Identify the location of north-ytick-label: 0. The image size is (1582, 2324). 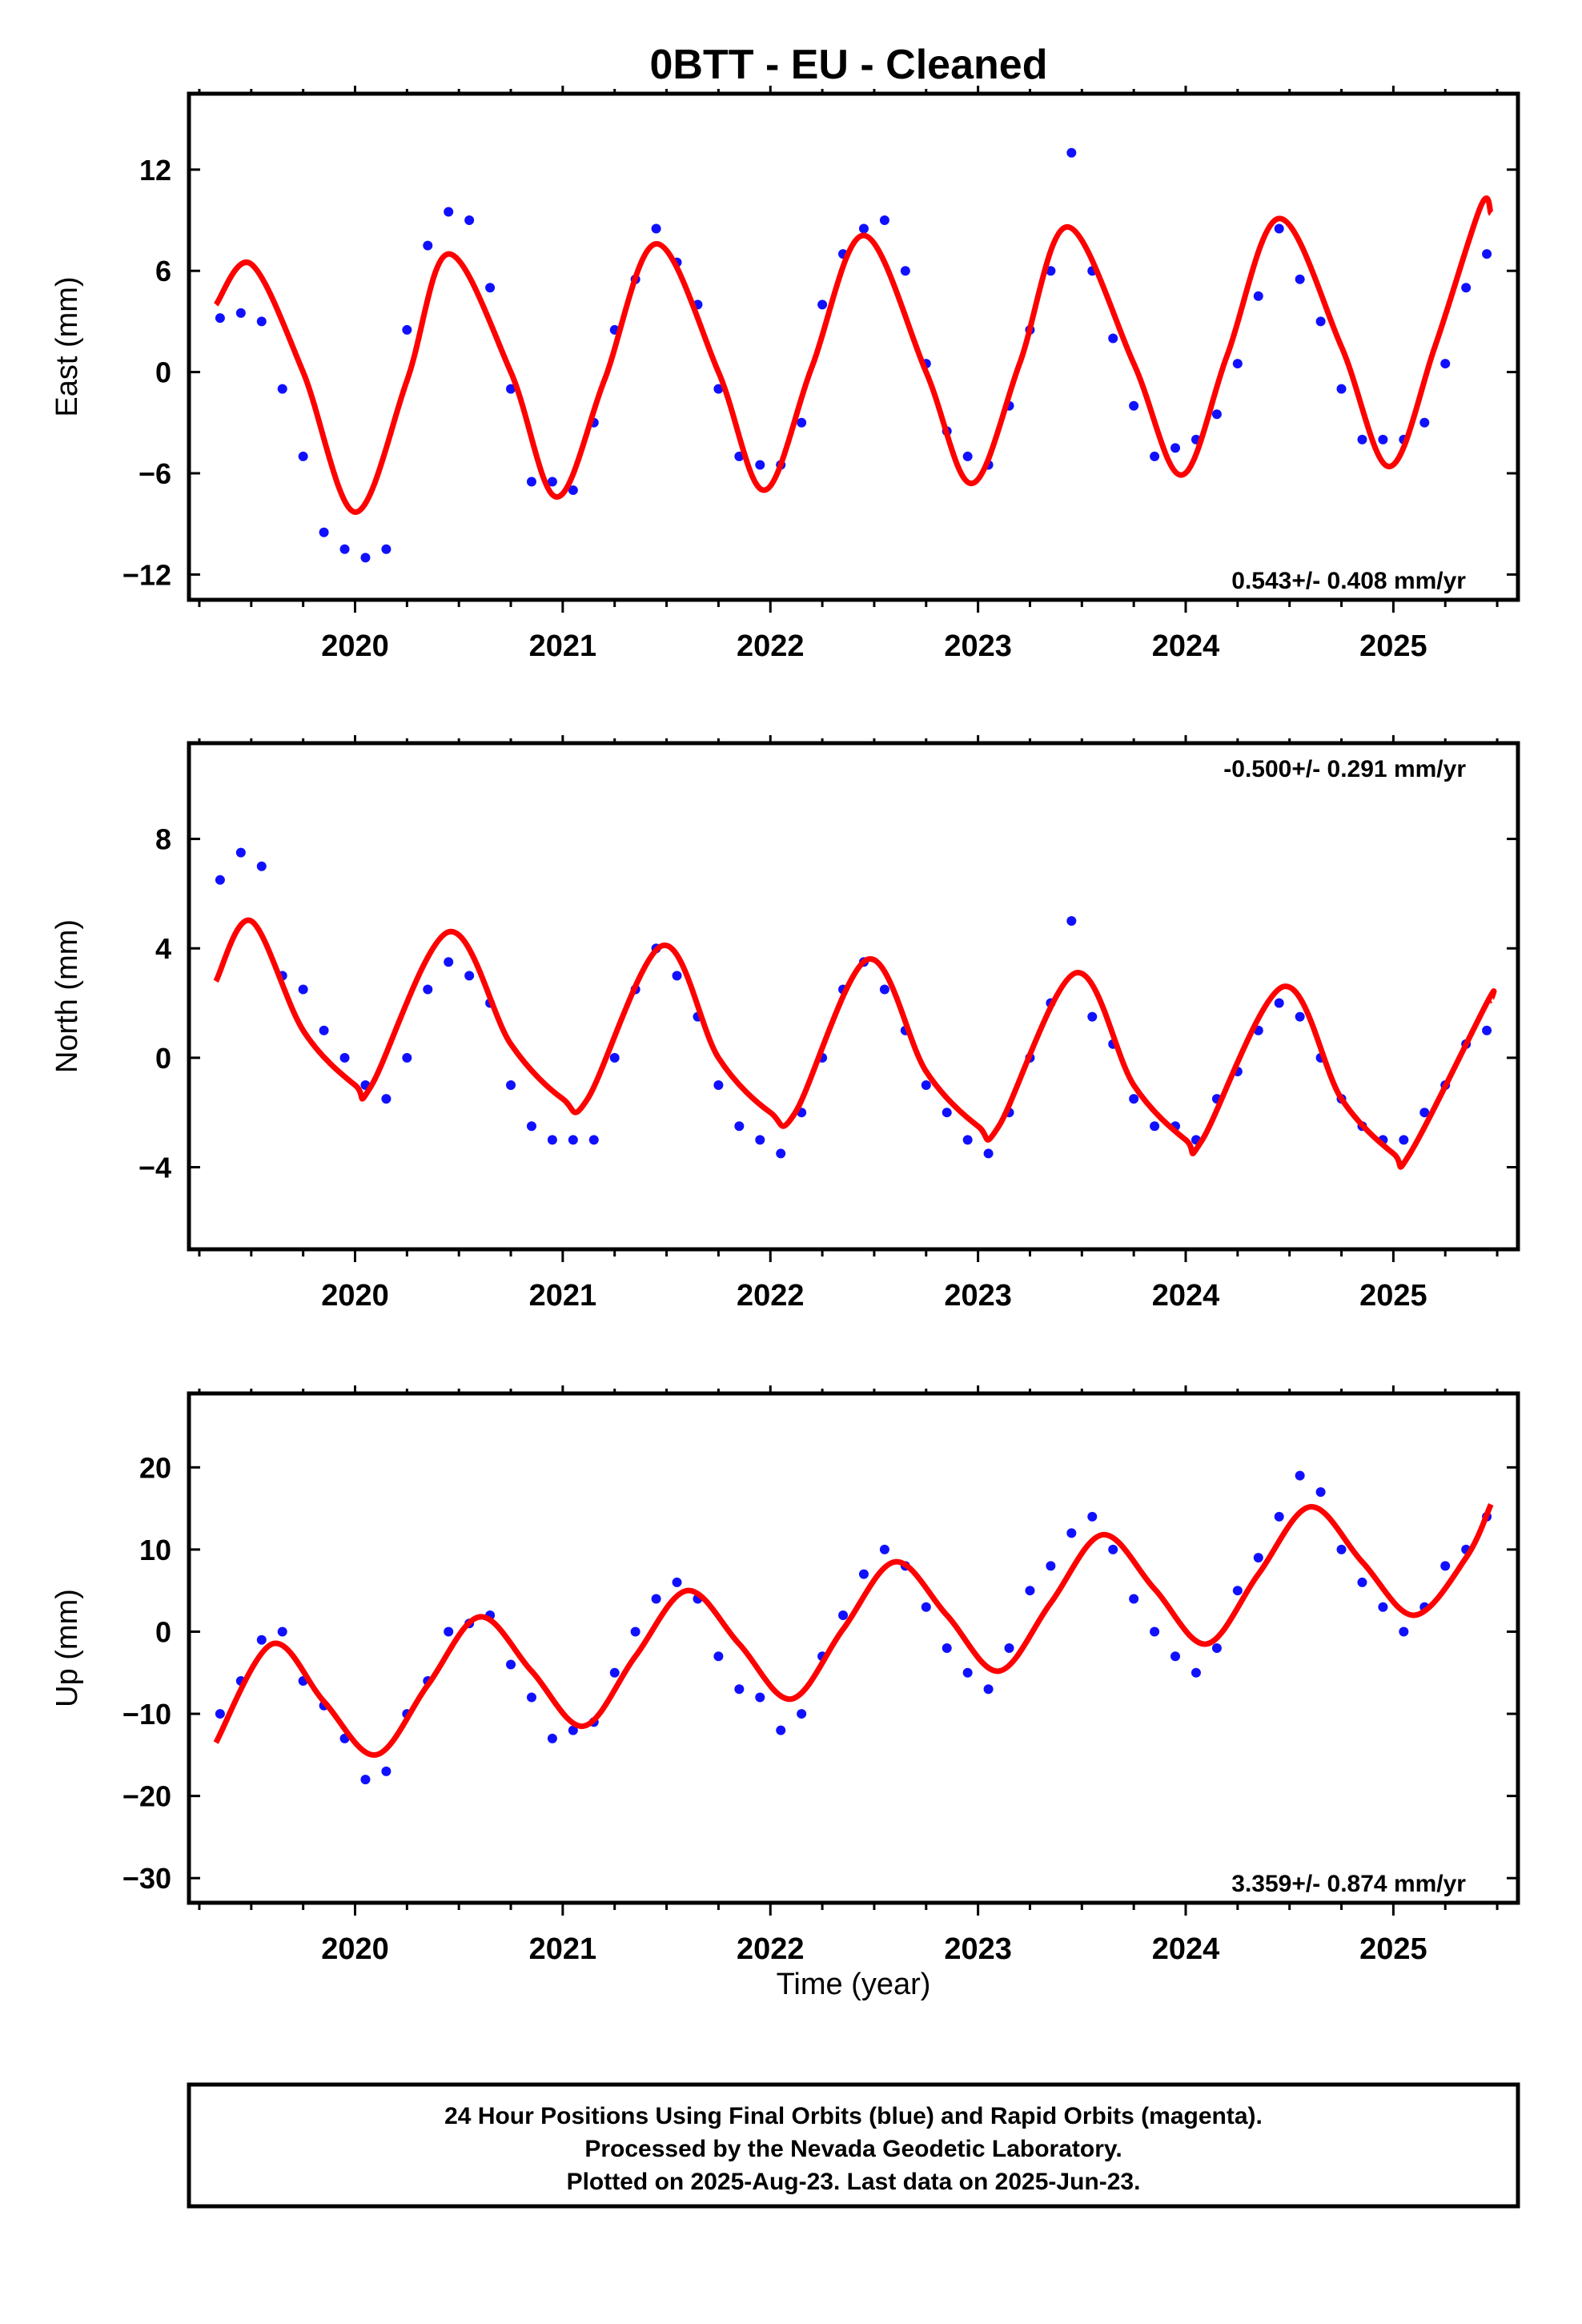
(163, 1058).